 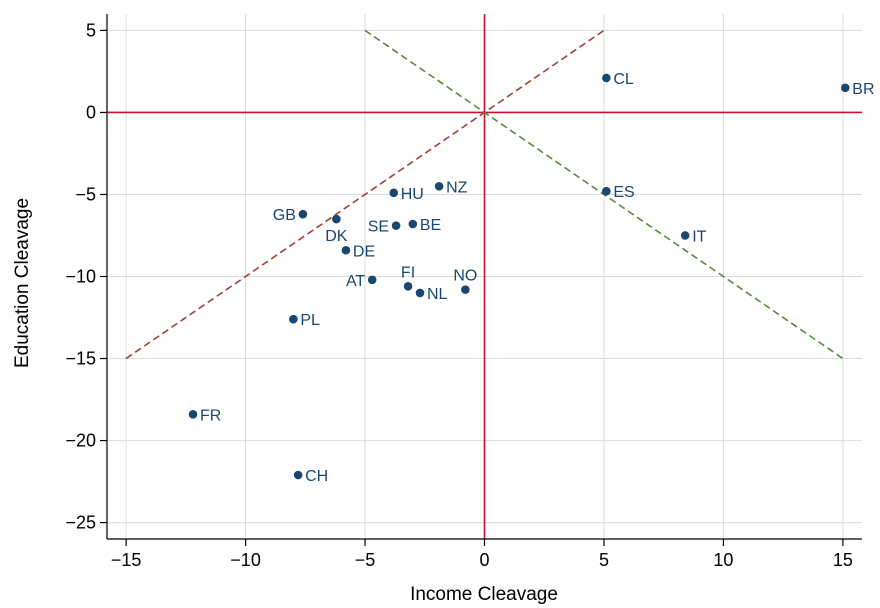 What do you see at coordinates (723, 560) in the screenshot?
I see `x-tick-label: 10` at bounding box center [723, 560].